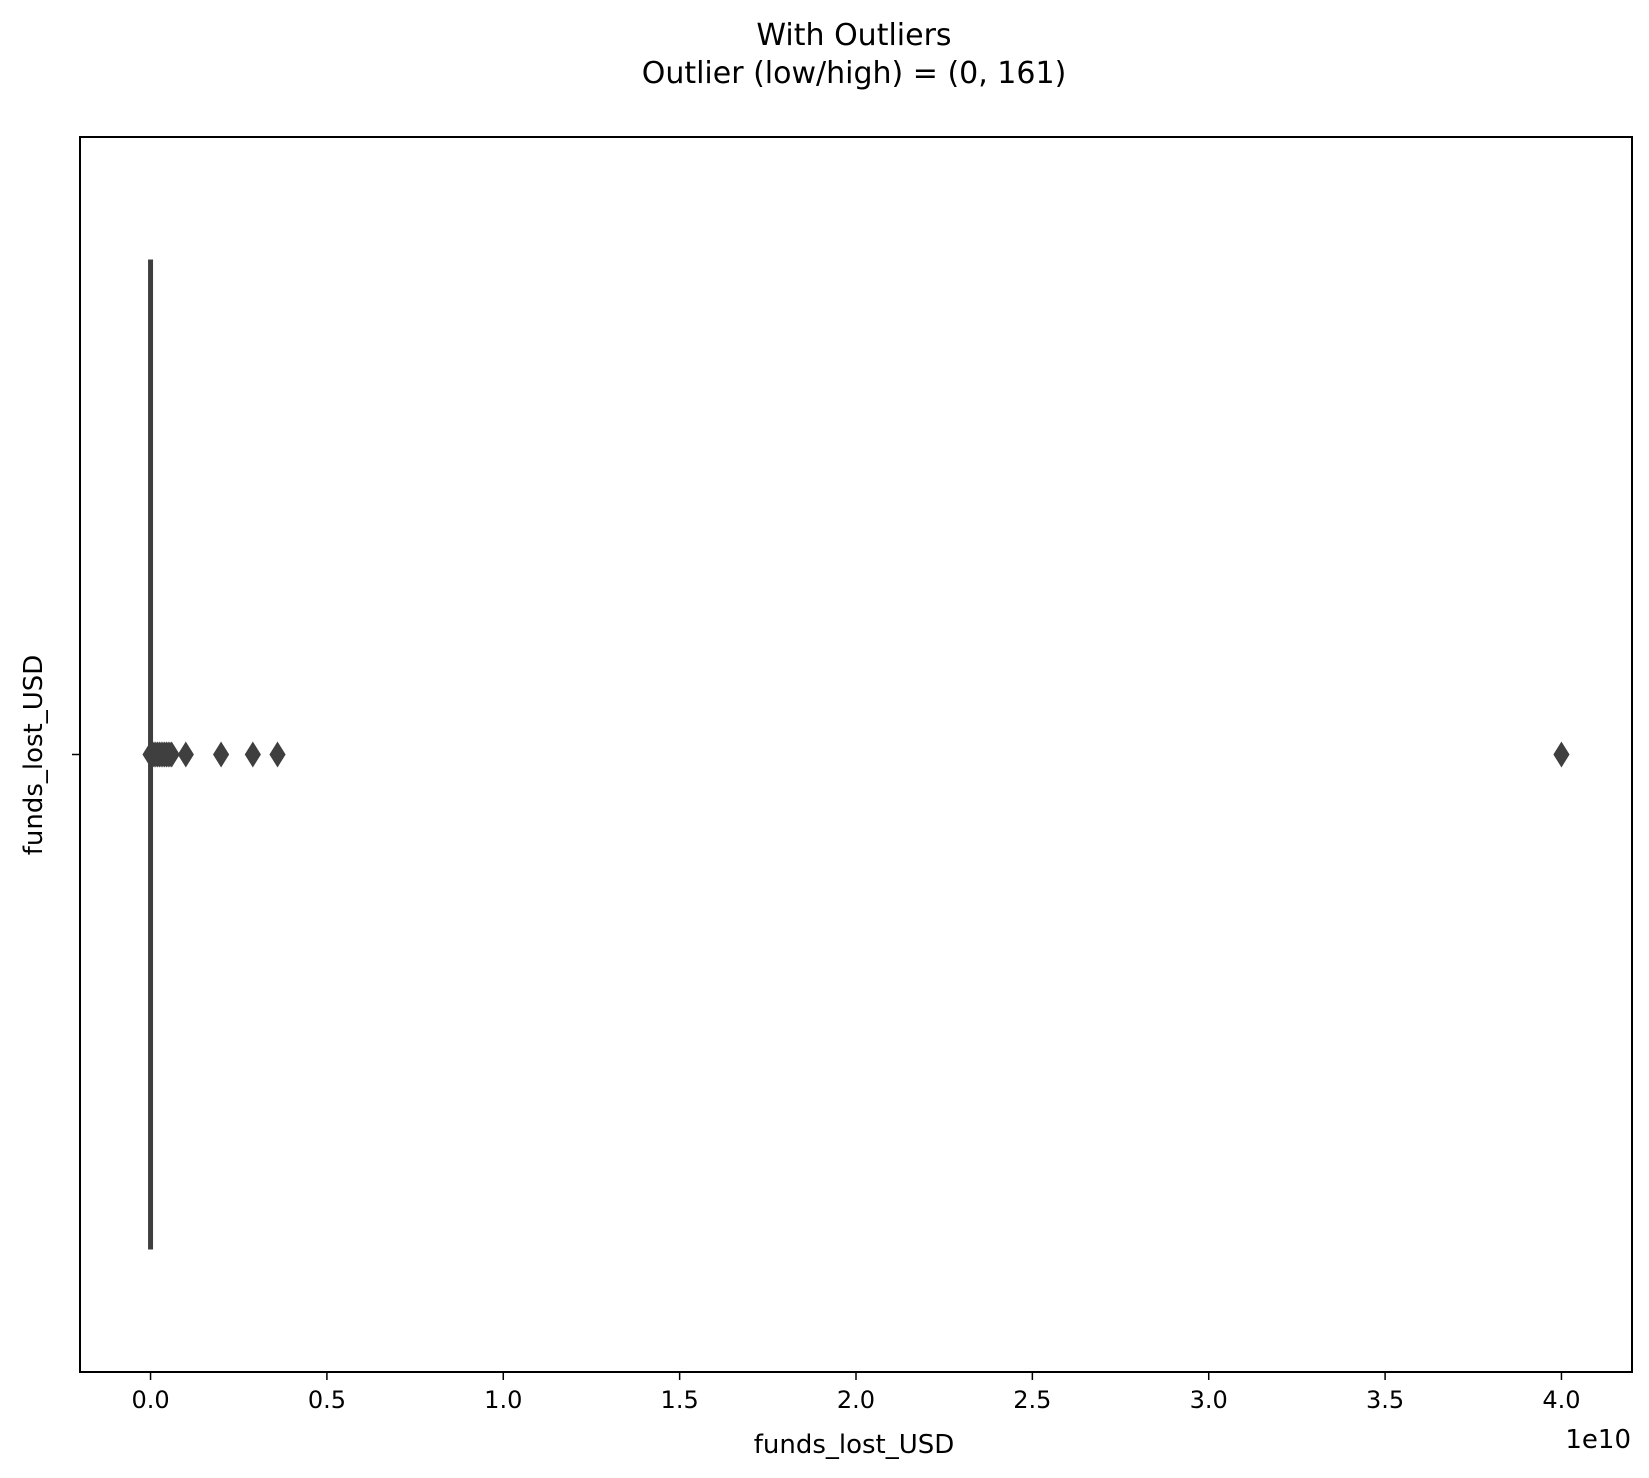 This screenshot has width=1649, height=1478. Describe the element at coordinates (503, 1400) in the screenshot. I see `x-tick-label-2: 1.0` at that location.